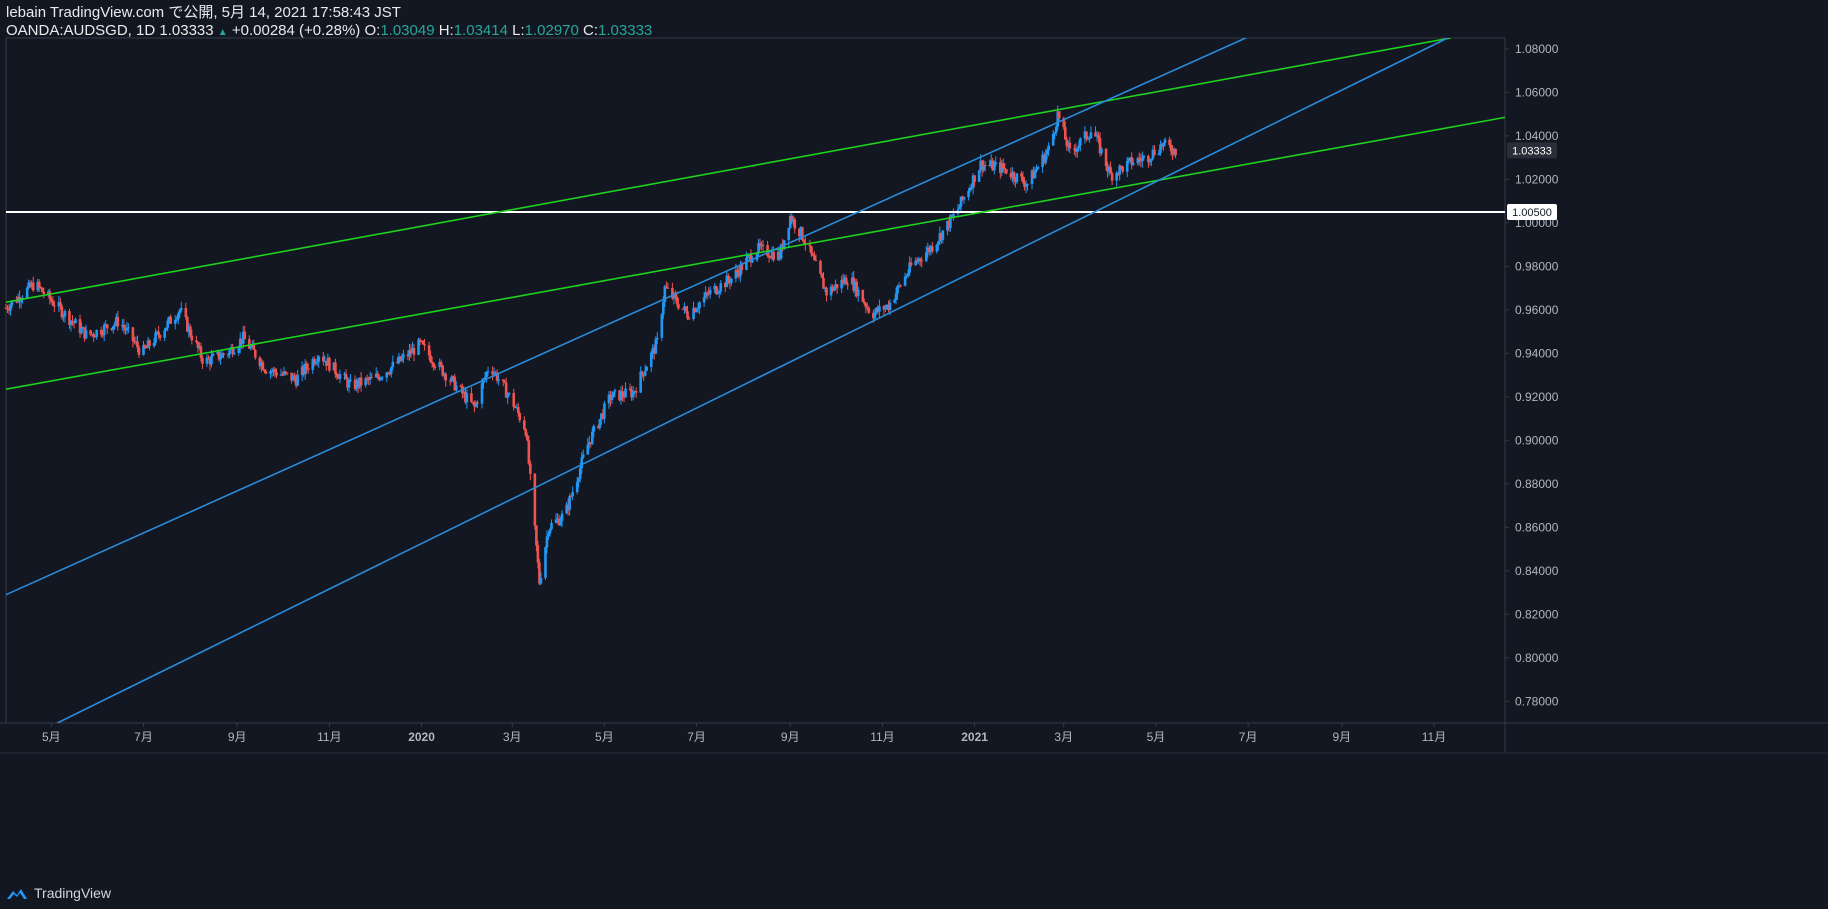 The height and width of the screenshot is (909, 1828). What do you see at coordinates (296, 30) in the screenshot?
I see `change-value: +0.00284 (+0.28%)` at bounding box center [296, 30].